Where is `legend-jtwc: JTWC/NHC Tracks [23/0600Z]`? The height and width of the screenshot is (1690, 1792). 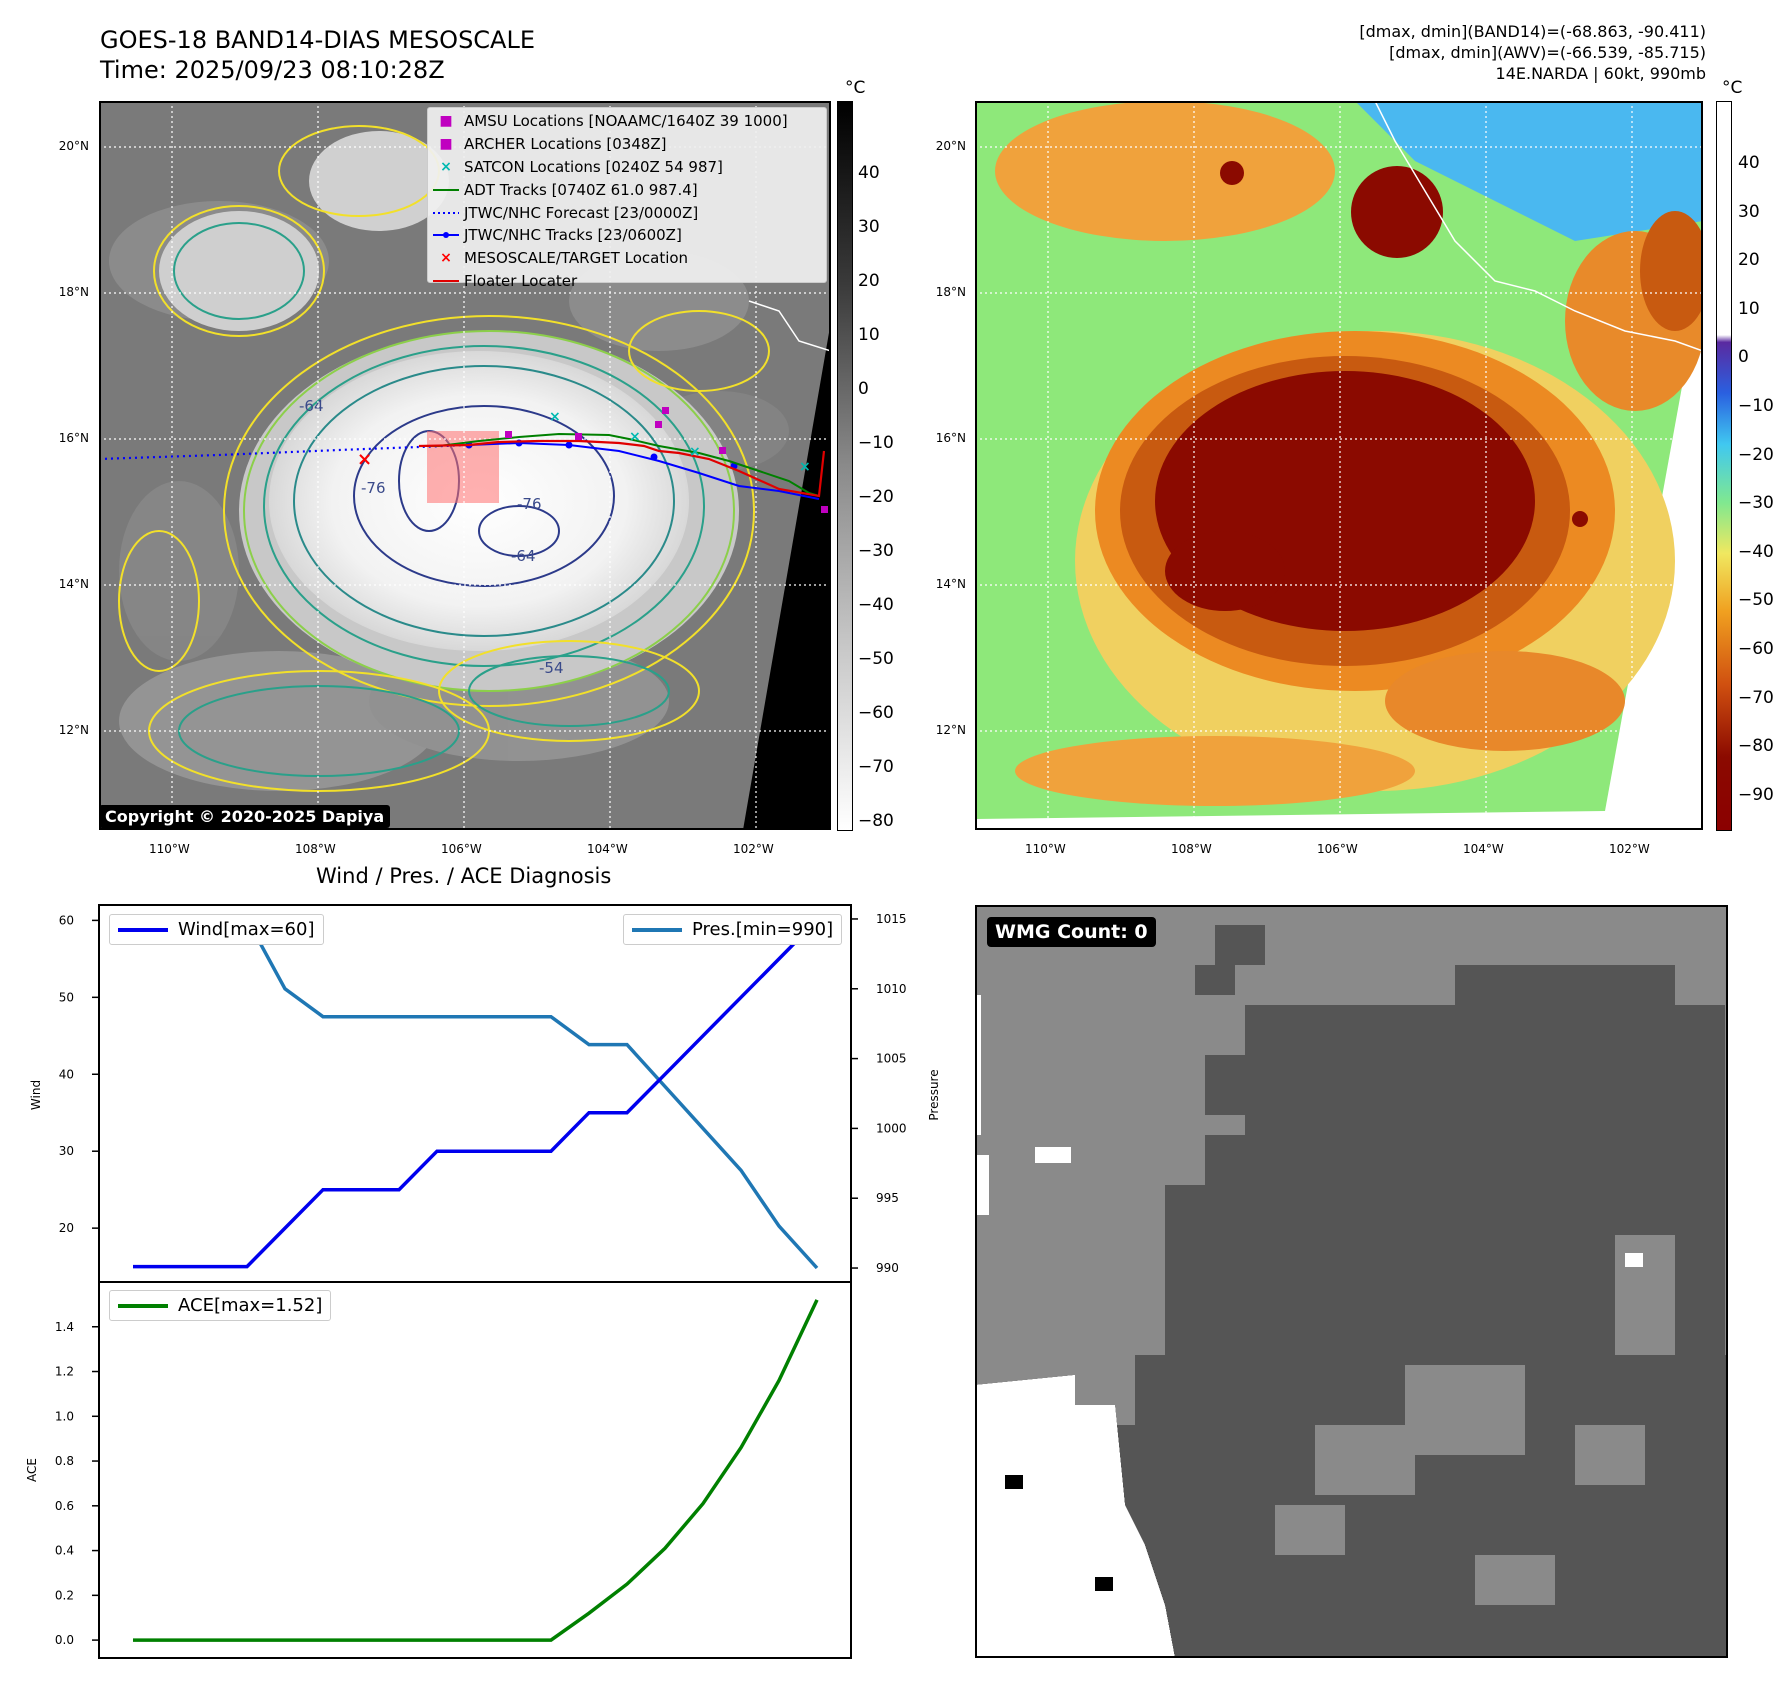
legend-jtwc: JTWC/NHC Tracks [23/0600Z] is located at coordinates (627, 235).